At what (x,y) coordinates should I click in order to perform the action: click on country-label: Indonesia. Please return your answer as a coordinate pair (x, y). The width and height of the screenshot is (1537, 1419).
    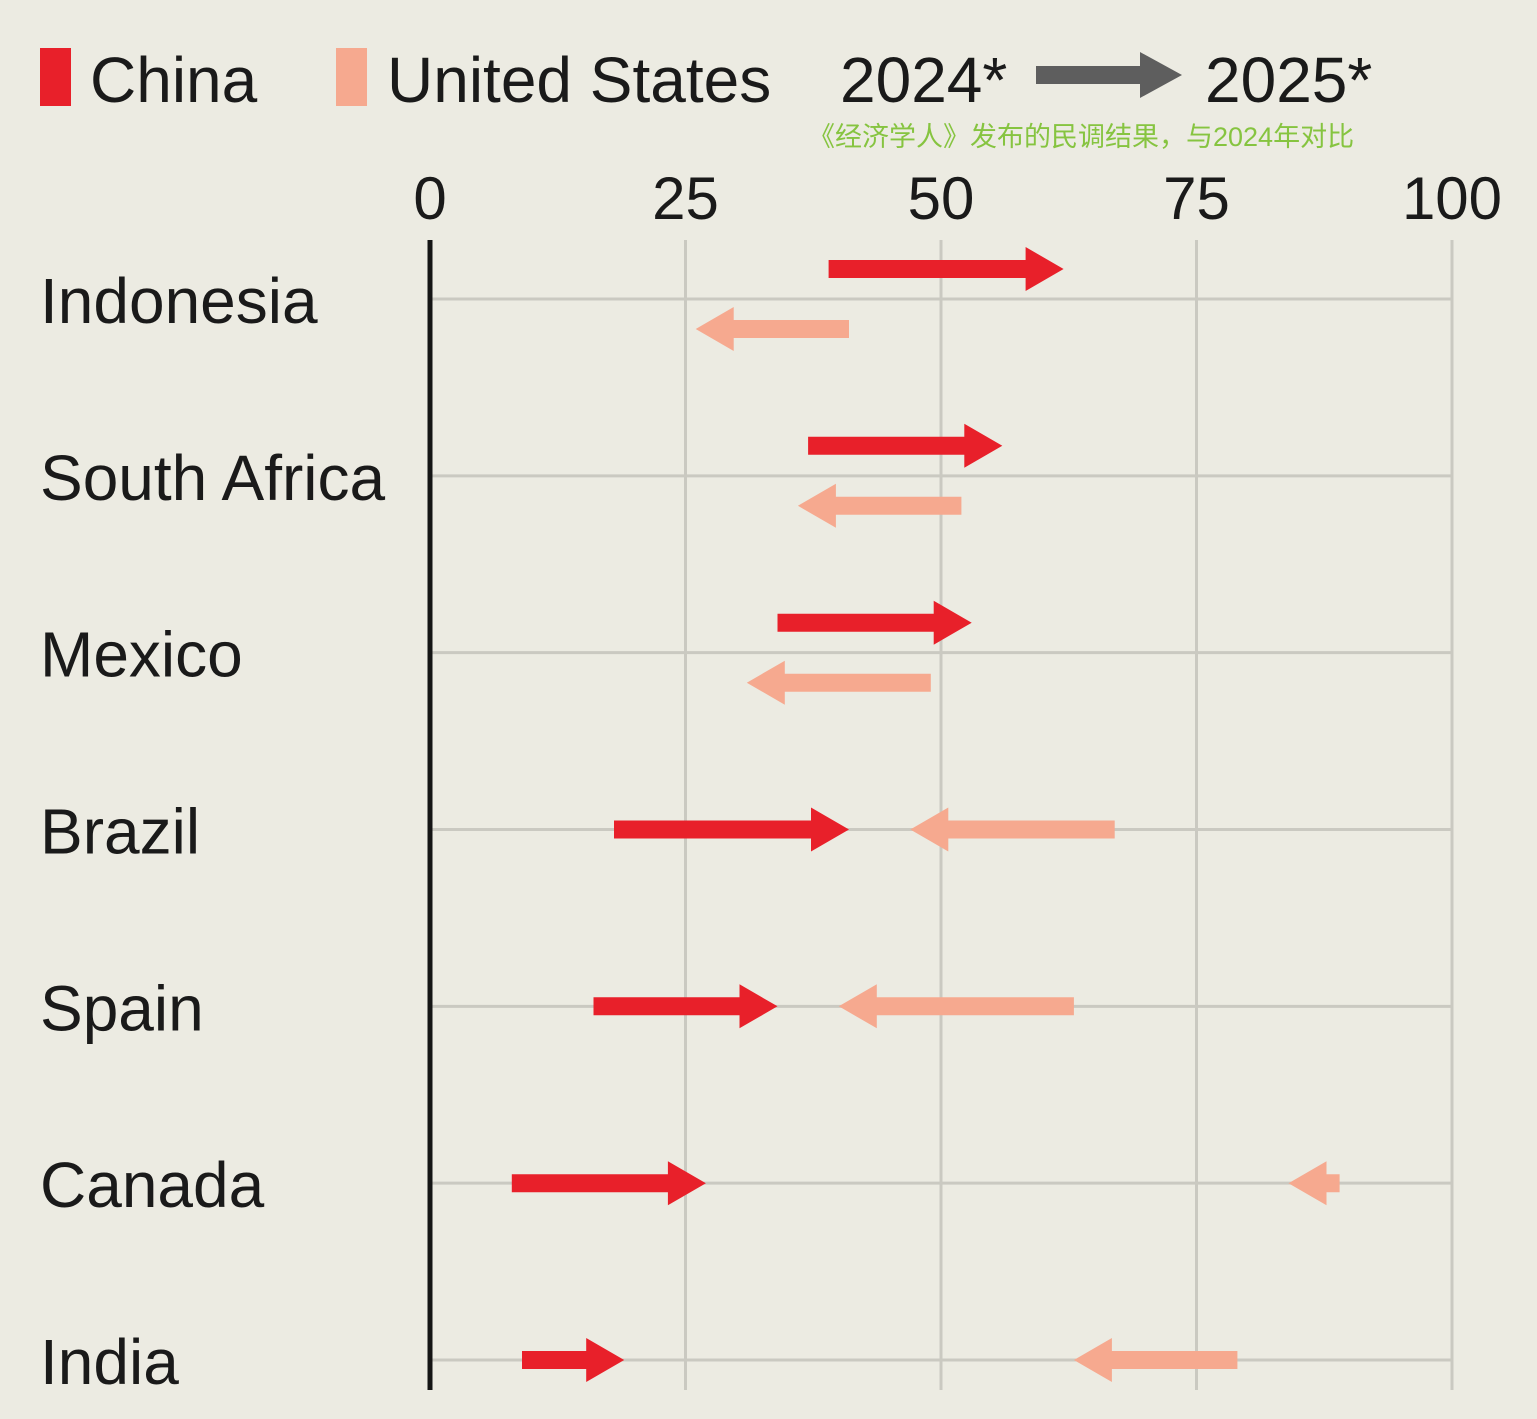
    Looking at the image, I should click on (179, 301).